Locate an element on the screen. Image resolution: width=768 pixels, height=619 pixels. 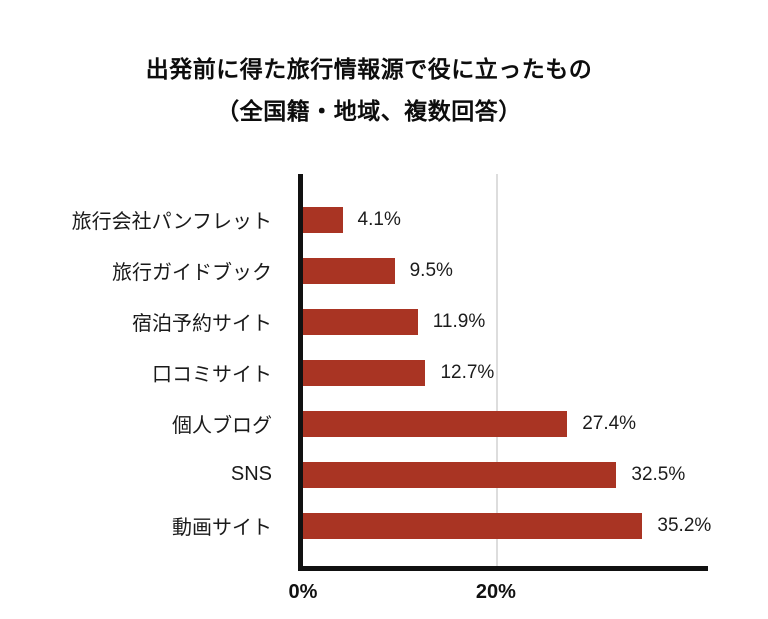
bar-row: 9.5% is located at coordinates (505, 270).